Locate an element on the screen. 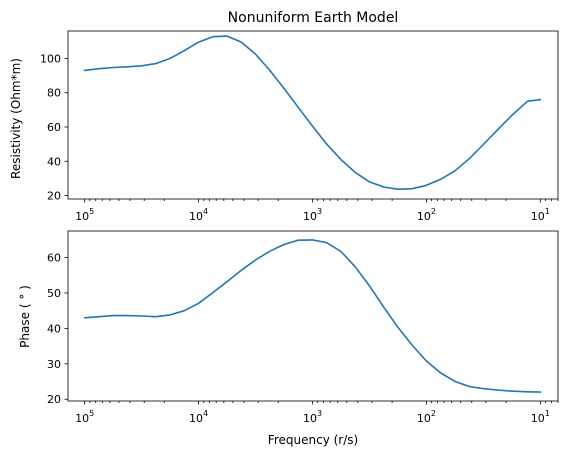  resistivity-x-tick-label: 10³ is located at coordinates (312, 215).